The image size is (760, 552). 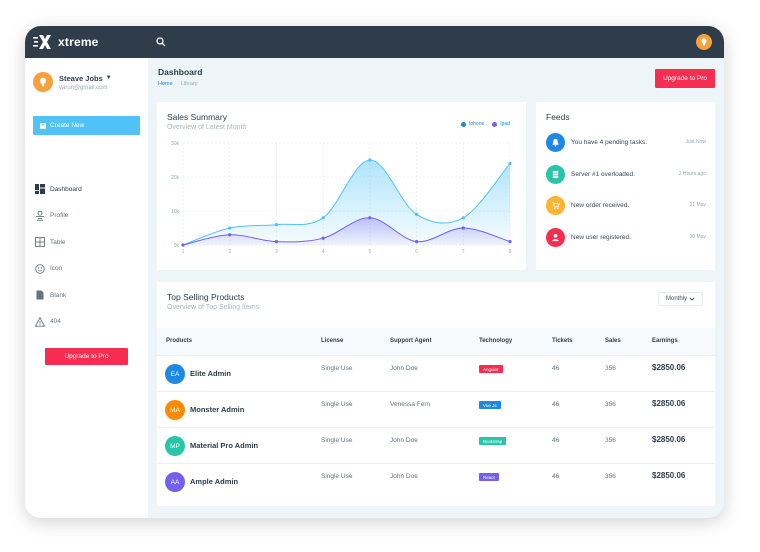 I want to click on legend-item-iphone: Iphone, so click(x=472, y=124).